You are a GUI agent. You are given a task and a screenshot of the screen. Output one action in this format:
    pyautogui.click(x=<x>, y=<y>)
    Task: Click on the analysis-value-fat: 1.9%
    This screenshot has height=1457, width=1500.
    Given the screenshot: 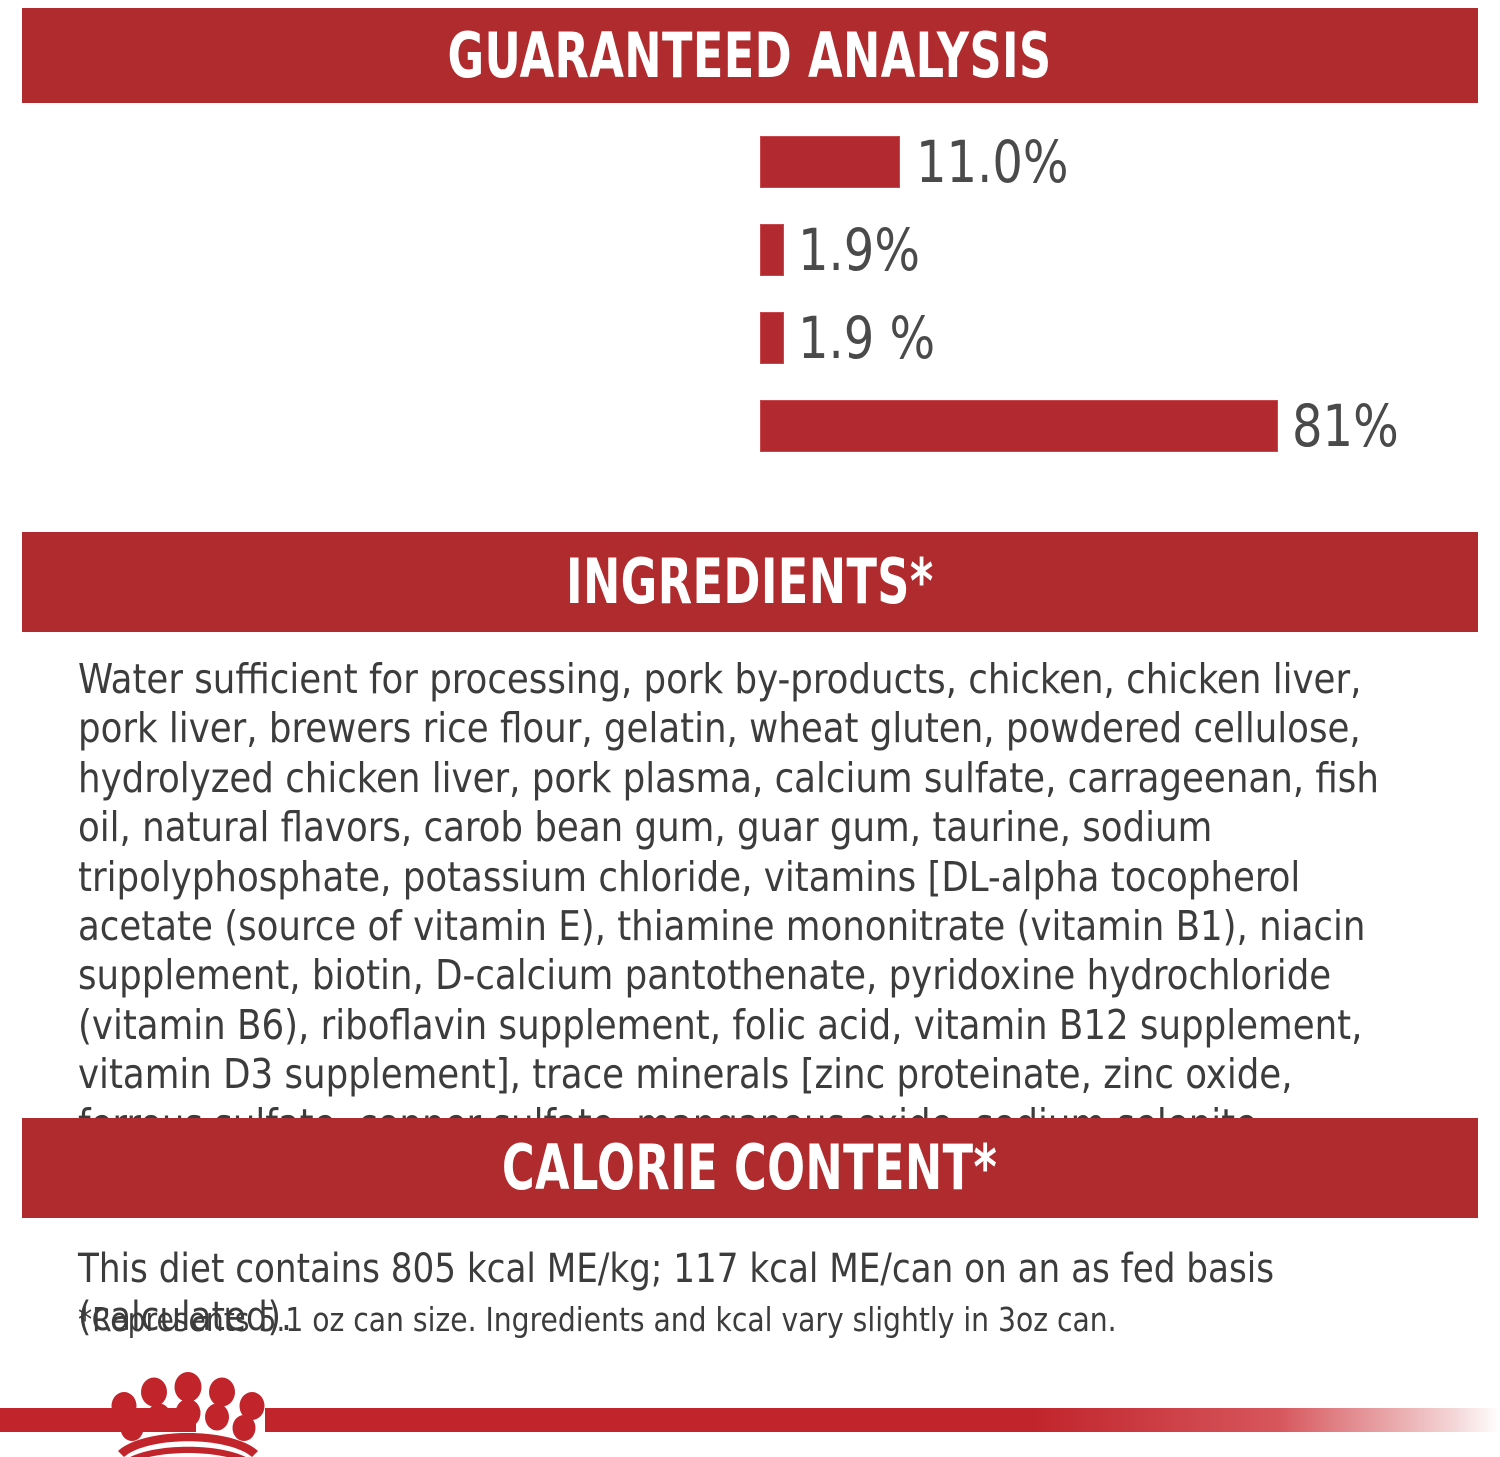 What is the action you would take?
    pyautogui.click(x=859, y=250)
    